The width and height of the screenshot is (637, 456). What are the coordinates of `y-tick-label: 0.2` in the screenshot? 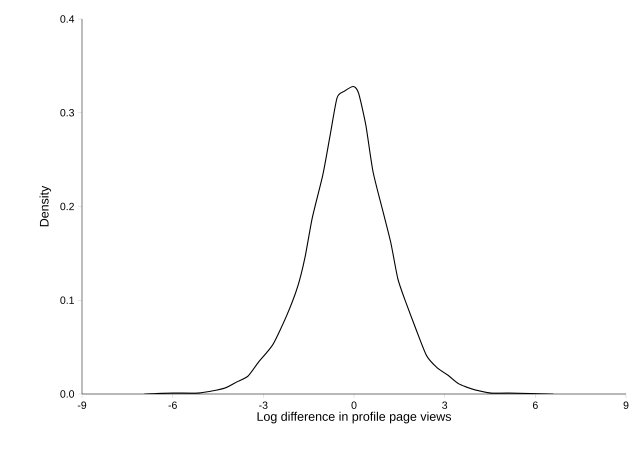 It's located at (67, 206).